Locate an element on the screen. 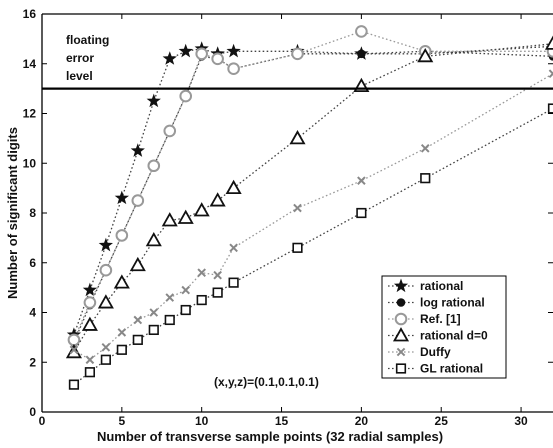  x-tick-label-6: 30 is located at coordinates (521, 421).